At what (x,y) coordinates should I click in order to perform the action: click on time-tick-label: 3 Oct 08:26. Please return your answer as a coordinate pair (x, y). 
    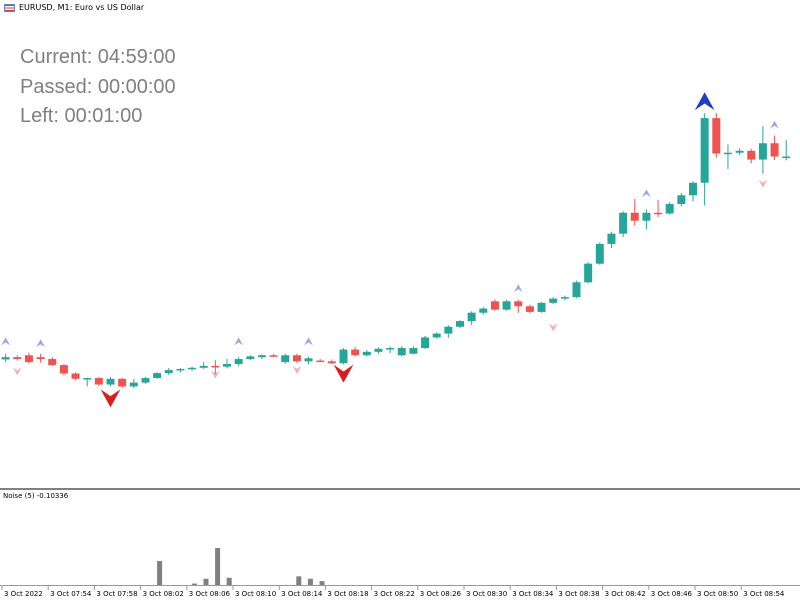
    Looking at the image, I should click on (441, 594).